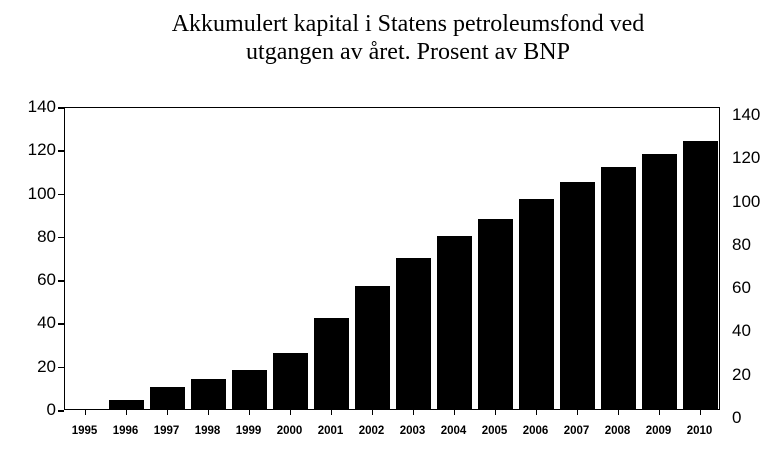 The image size is (776, 456). I want to click on y-tick-label-right: 20, so click(741, 374).